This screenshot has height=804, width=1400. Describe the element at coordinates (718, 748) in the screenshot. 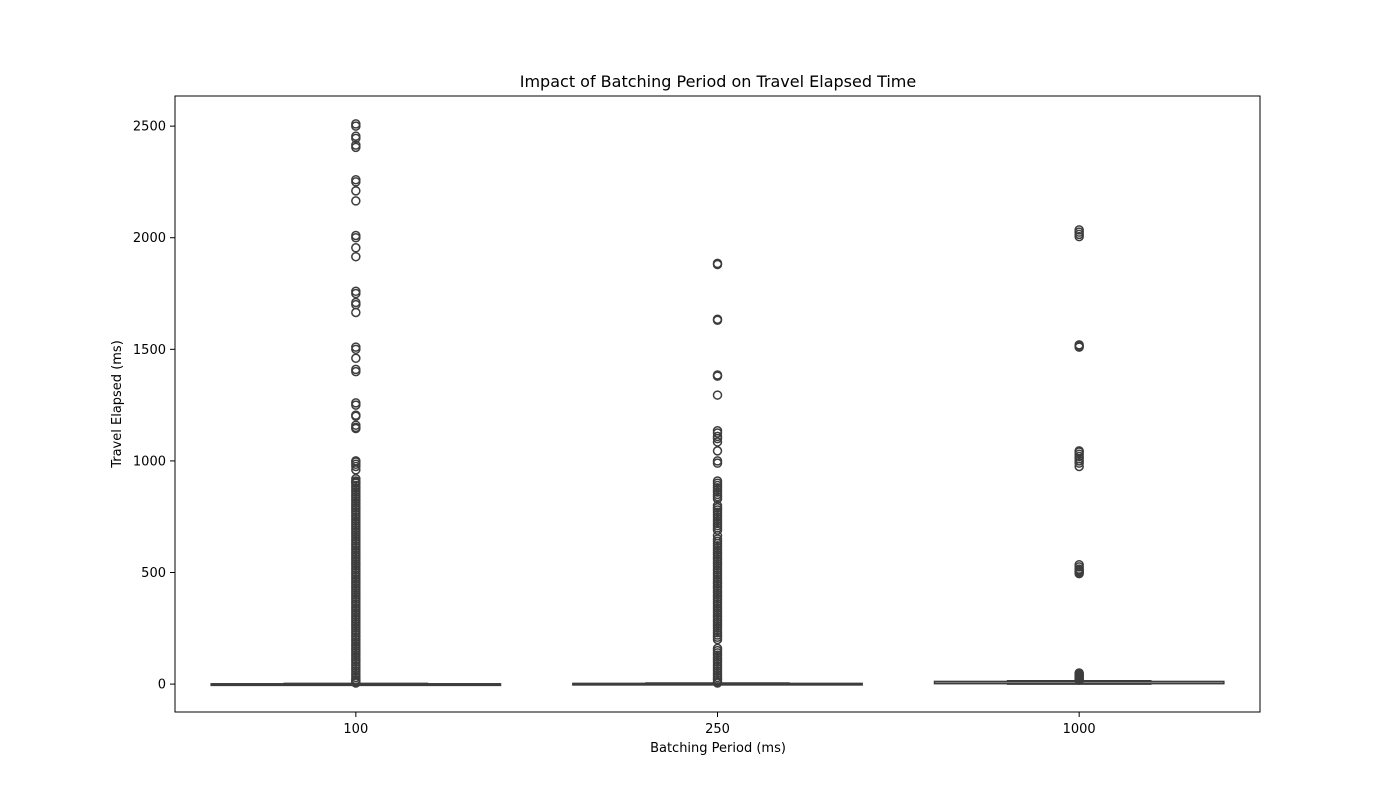

I see `x-axis-label: Batching Period (ms)` at that location.